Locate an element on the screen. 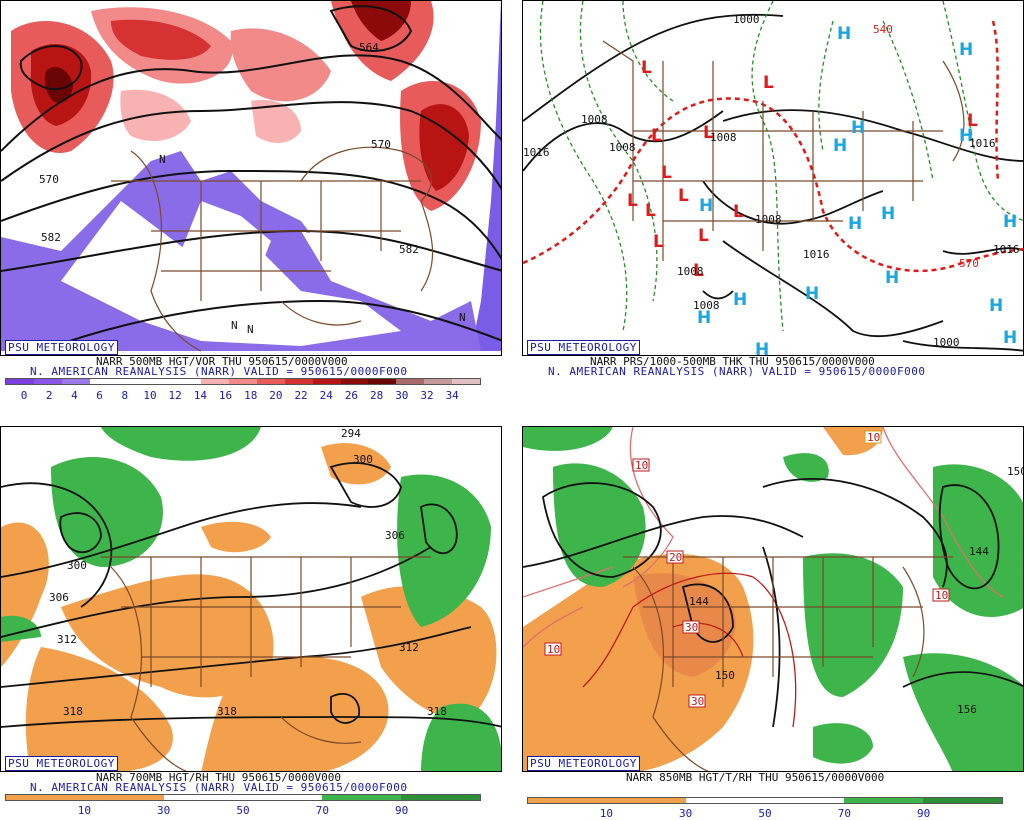 Image resolution: width=1024 pixels, height=820 pixels. panel-3-title: NARR 700MB HGT/RH THU 950615/0000V000 is located at coordinates (219, 777).